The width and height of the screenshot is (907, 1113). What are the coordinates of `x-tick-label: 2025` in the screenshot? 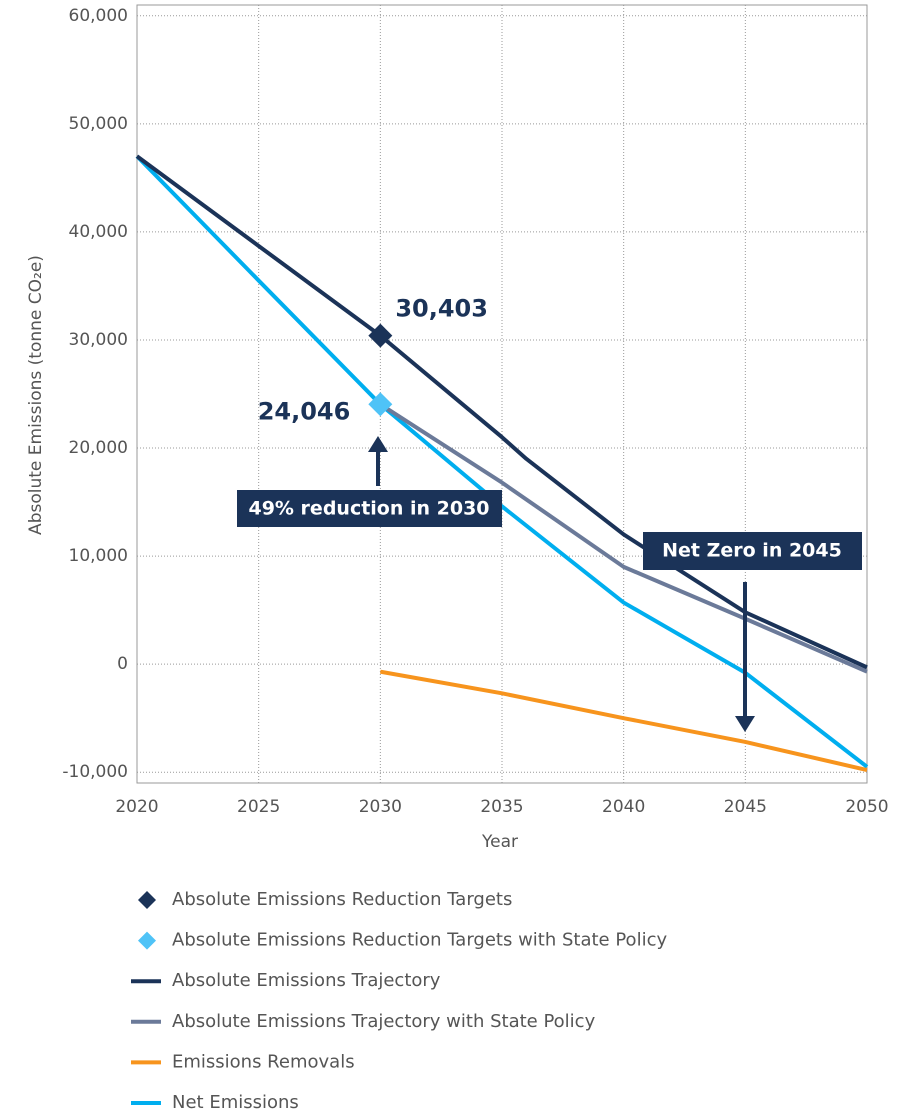 It's located at (258, 807).